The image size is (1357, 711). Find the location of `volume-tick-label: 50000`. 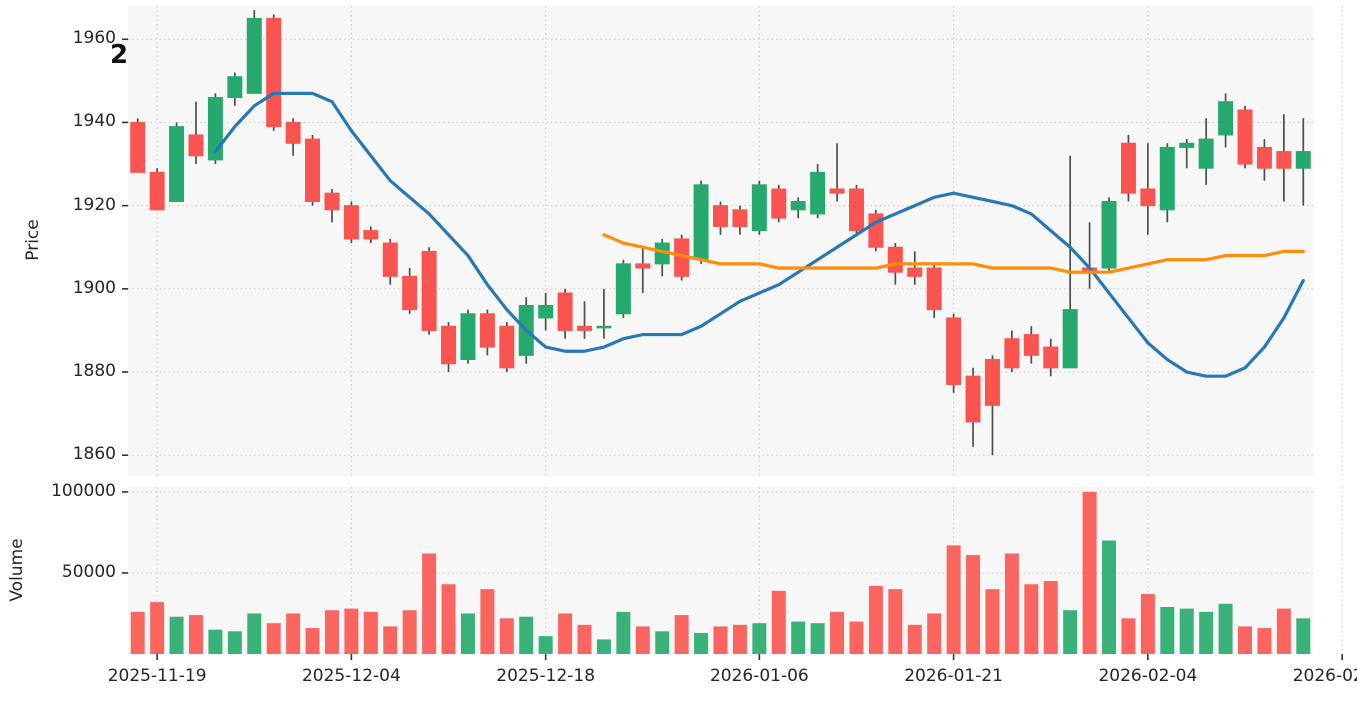

volume-tick-label: 50000 is located at coordinates (88, 571).